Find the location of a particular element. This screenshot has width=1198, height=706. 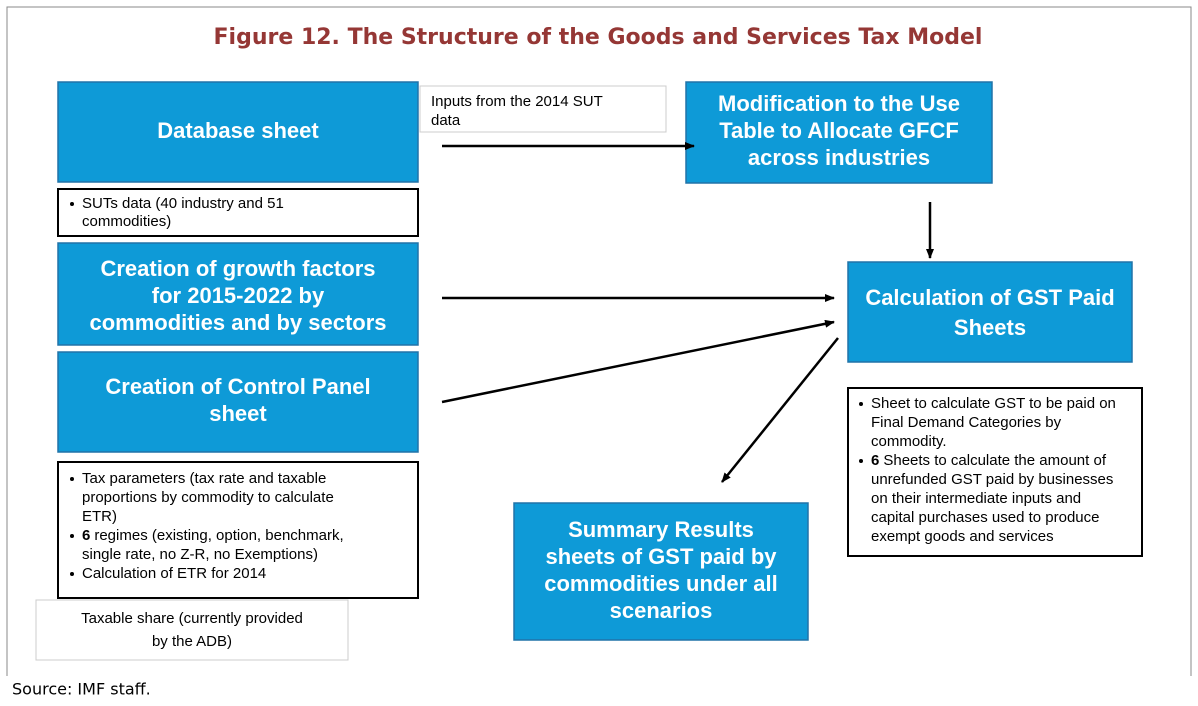

label-line: Calculation of GST Paid is located at coordinates (989, 297).